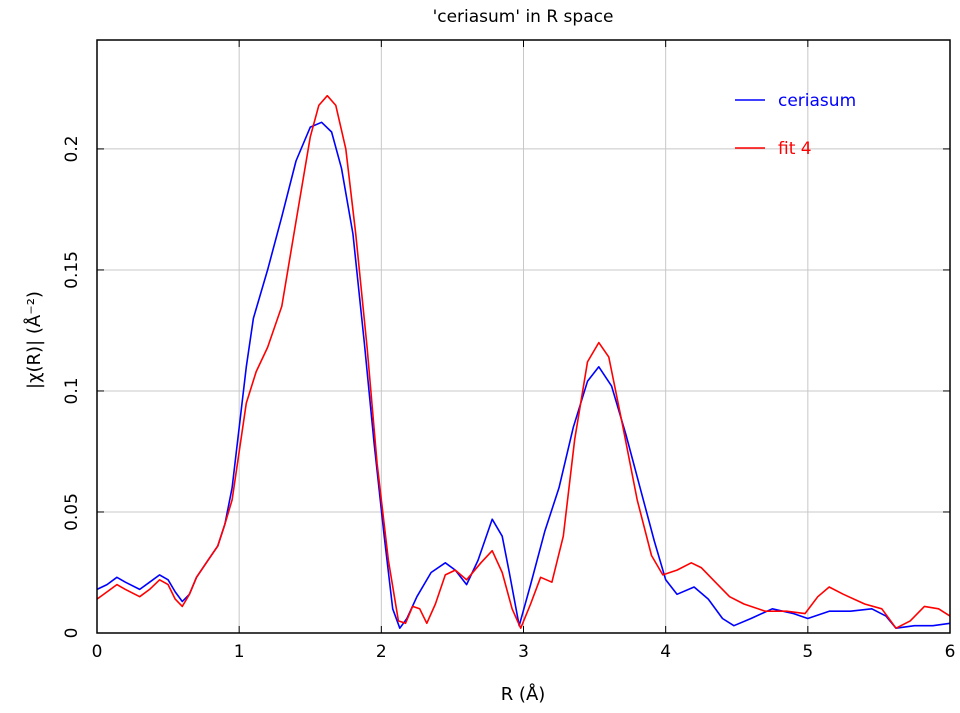 This screenshot has width=960, height=713. I want to click on legend-label: ceriasum, so click(817, 101).